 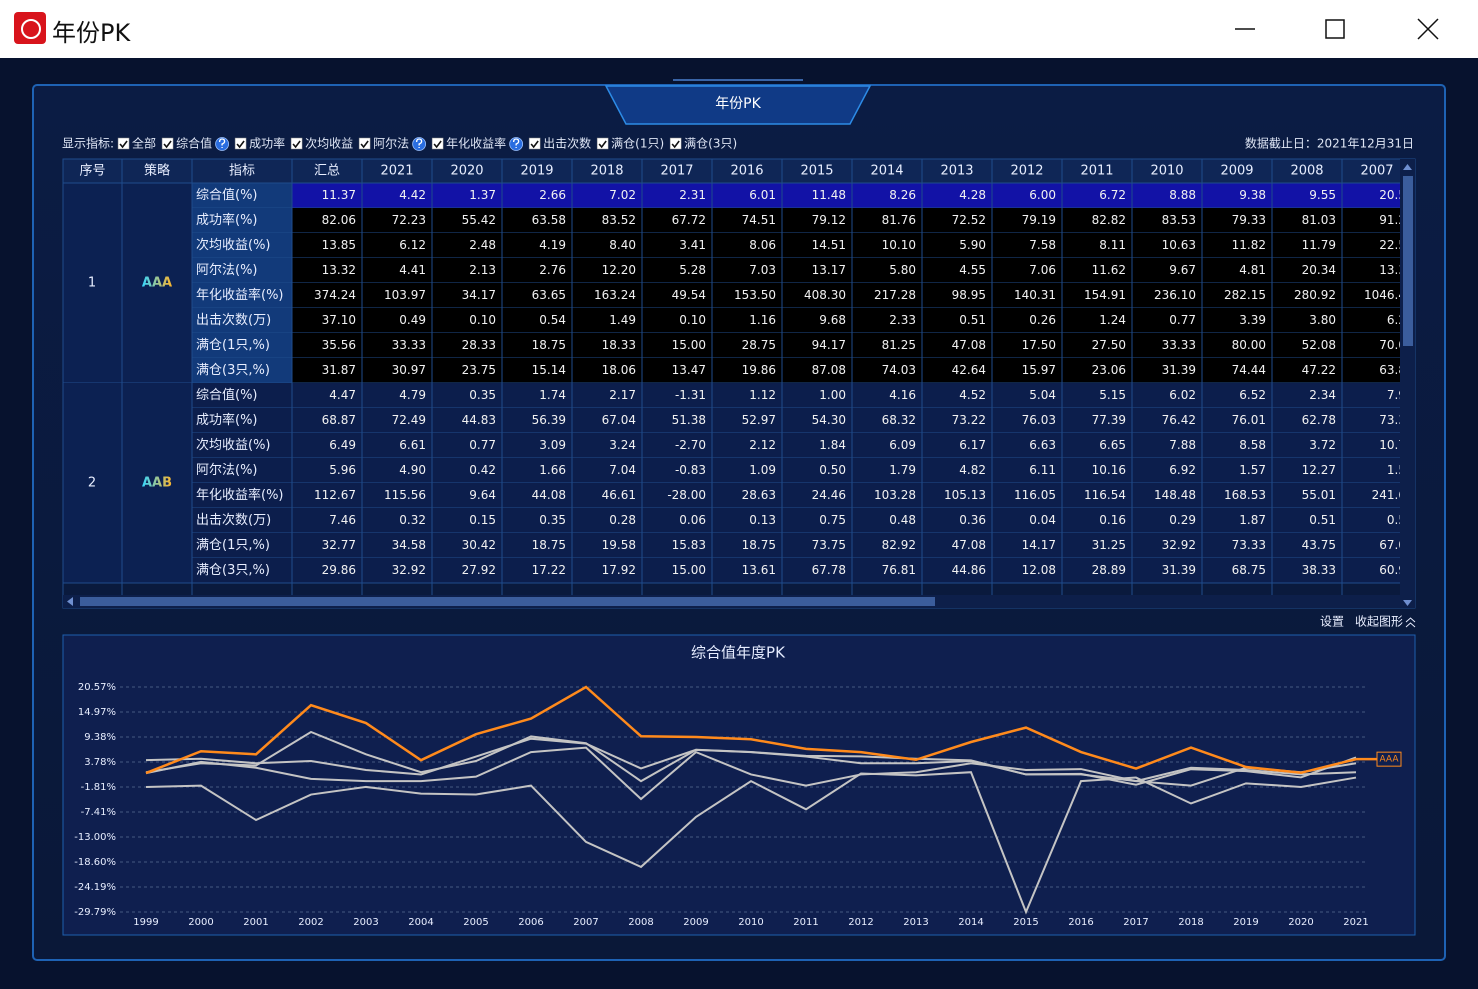 What do you see at coordinates (1190, 922) in the screenshot?
I see `x-tick-label: 2018` at bounding box center [1190, 922].